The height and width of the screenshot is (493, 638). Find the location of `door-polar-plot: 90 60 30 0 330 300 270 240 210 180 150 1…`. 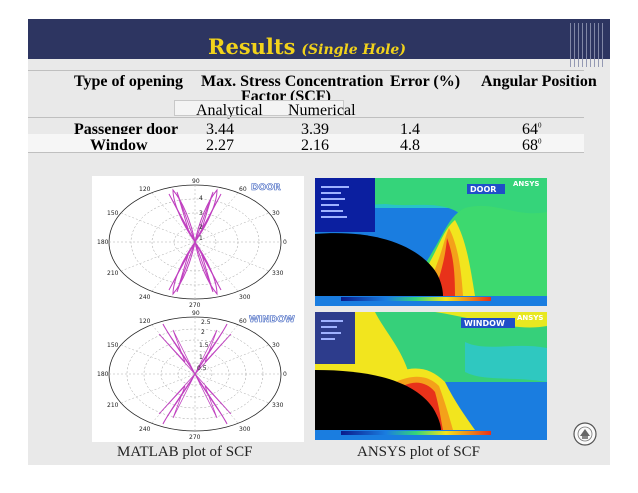

door-polar-plot: 90 60 30 0 330 300 270 240 210 180 150 1… is located at coordinates (192, 243).